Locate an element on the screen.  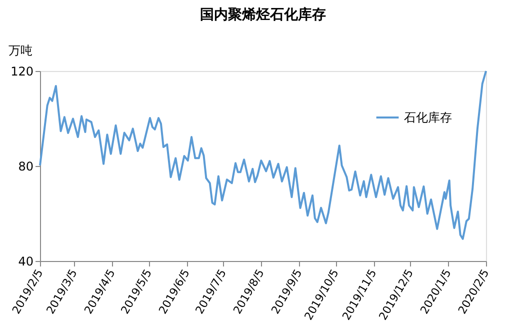
y-tick-label: 80 is located at coordinates (26, 167).